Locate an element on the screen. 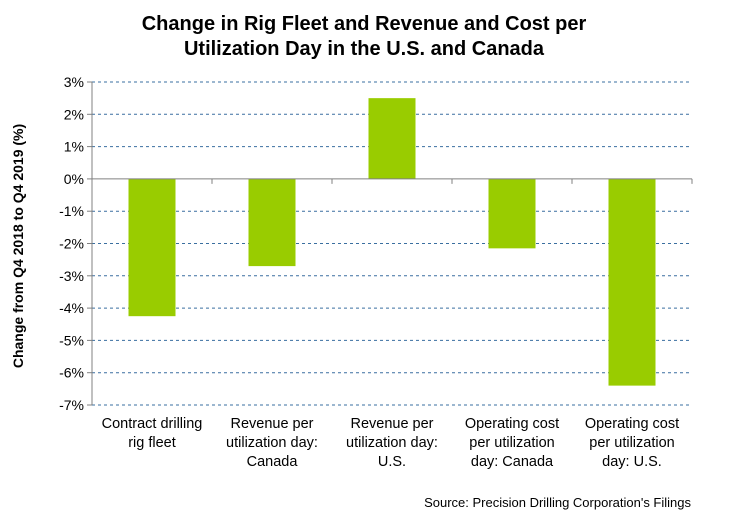 The height and width of the screenshot is (531, 729). y-tick-label: -2% is located at coordinates (71, 244).